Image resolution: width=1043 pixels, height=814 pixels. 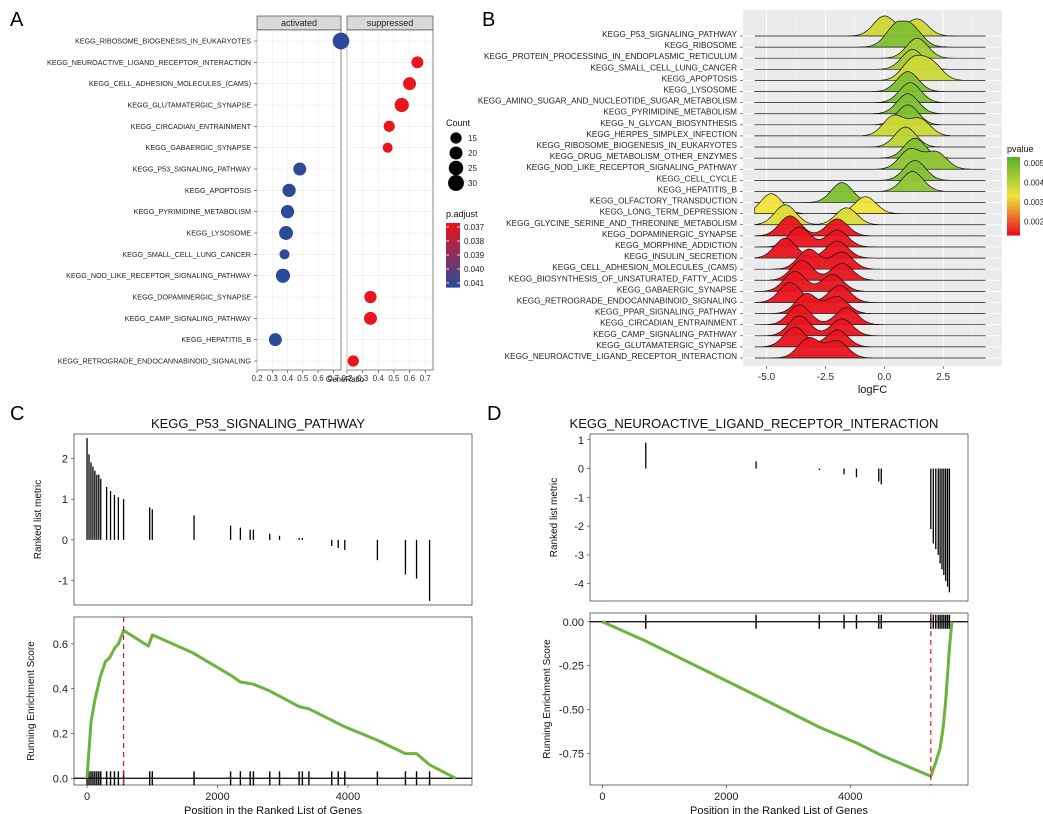 What do you see at coordinates (390, 23) in the screenshot?
I see `facet-strip-label: suppressed` at bounding box center [390, 23].